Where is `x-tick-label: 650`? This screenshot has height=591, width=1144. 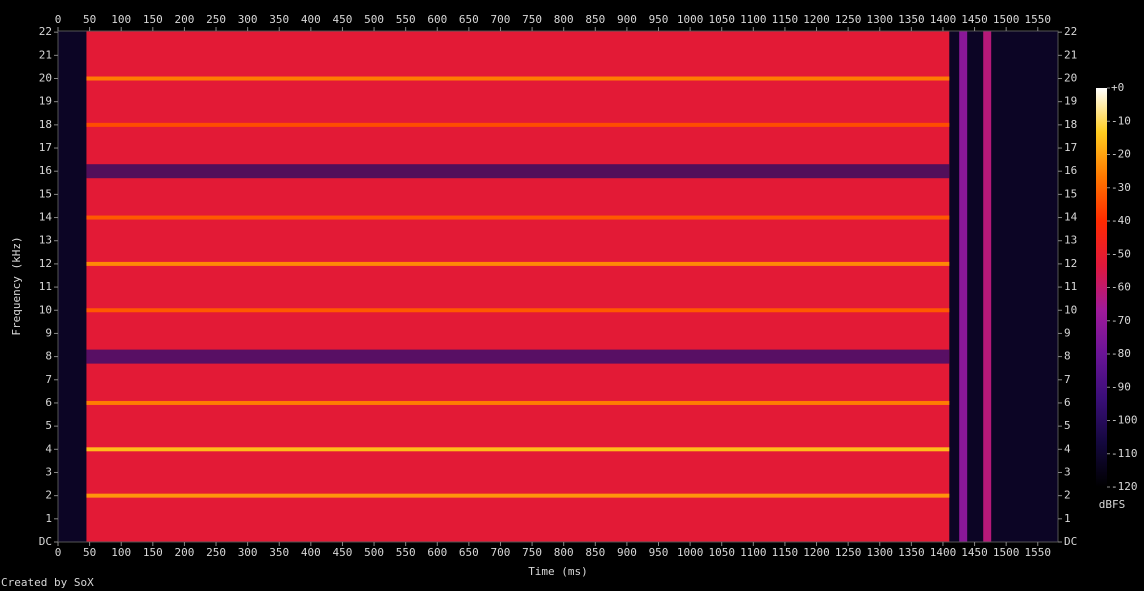 x-tick-label: 650 is located at coordinates (469, 552).